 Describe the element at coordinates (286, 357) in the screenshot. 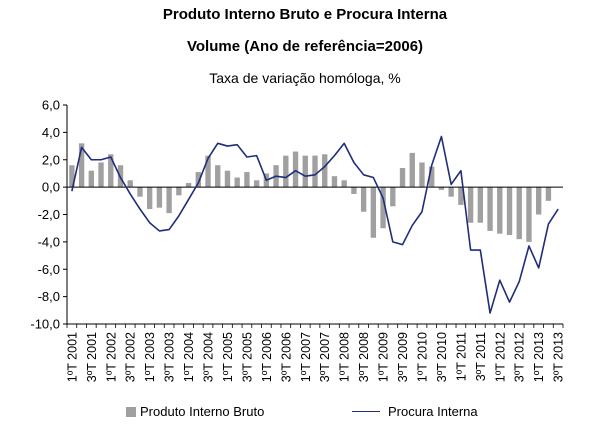

I see `x-tick-label: 3ºT 2006` at that location.